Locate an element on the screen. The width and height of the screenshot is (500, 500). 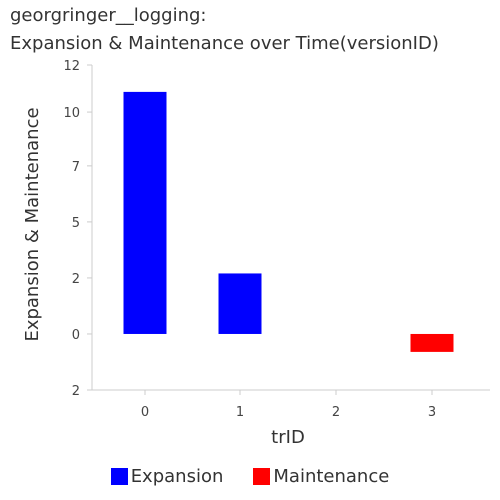
legend: Expansion Maintenance is located at coordinates (250, 476).